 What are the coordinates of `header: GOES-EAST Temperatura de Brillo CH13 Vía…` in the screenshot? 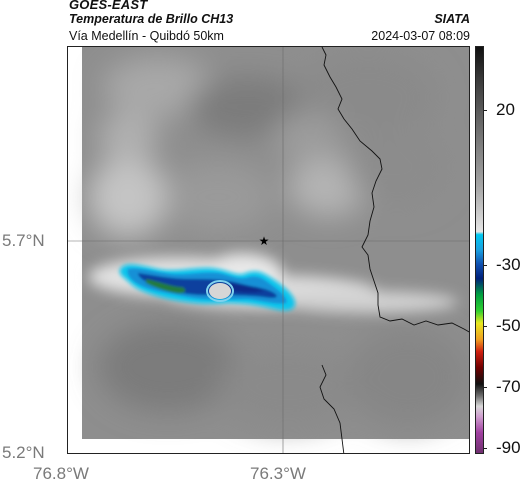 It's located at (263, 23).